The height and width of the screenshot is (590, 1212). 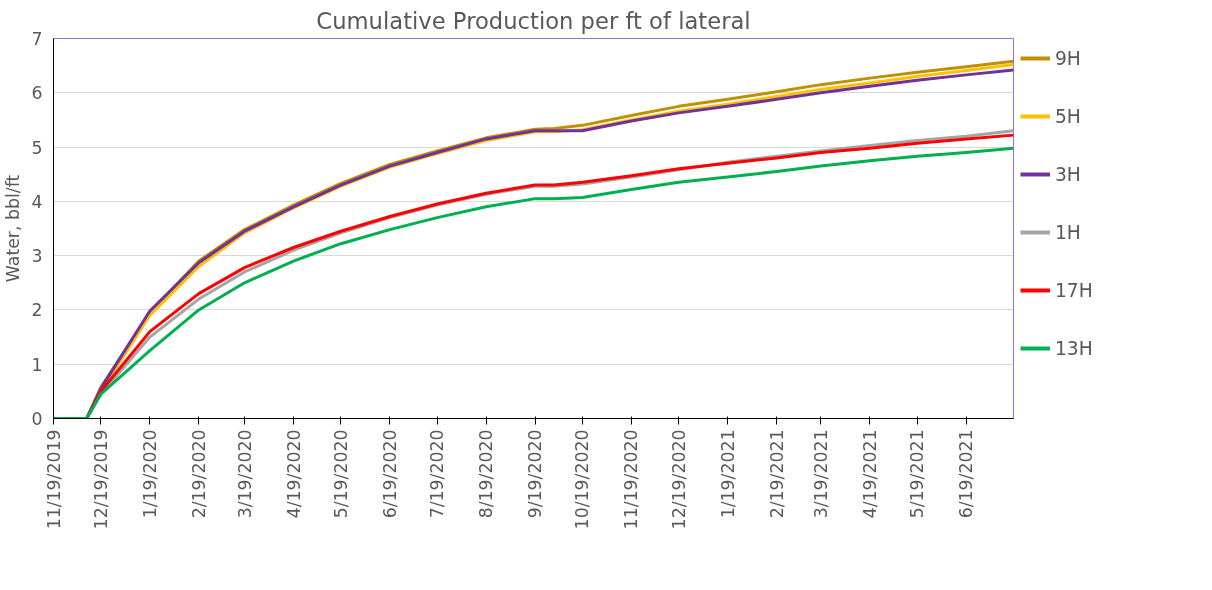 I want to click on y-tick-label: 4, so click(x=37, y=201).